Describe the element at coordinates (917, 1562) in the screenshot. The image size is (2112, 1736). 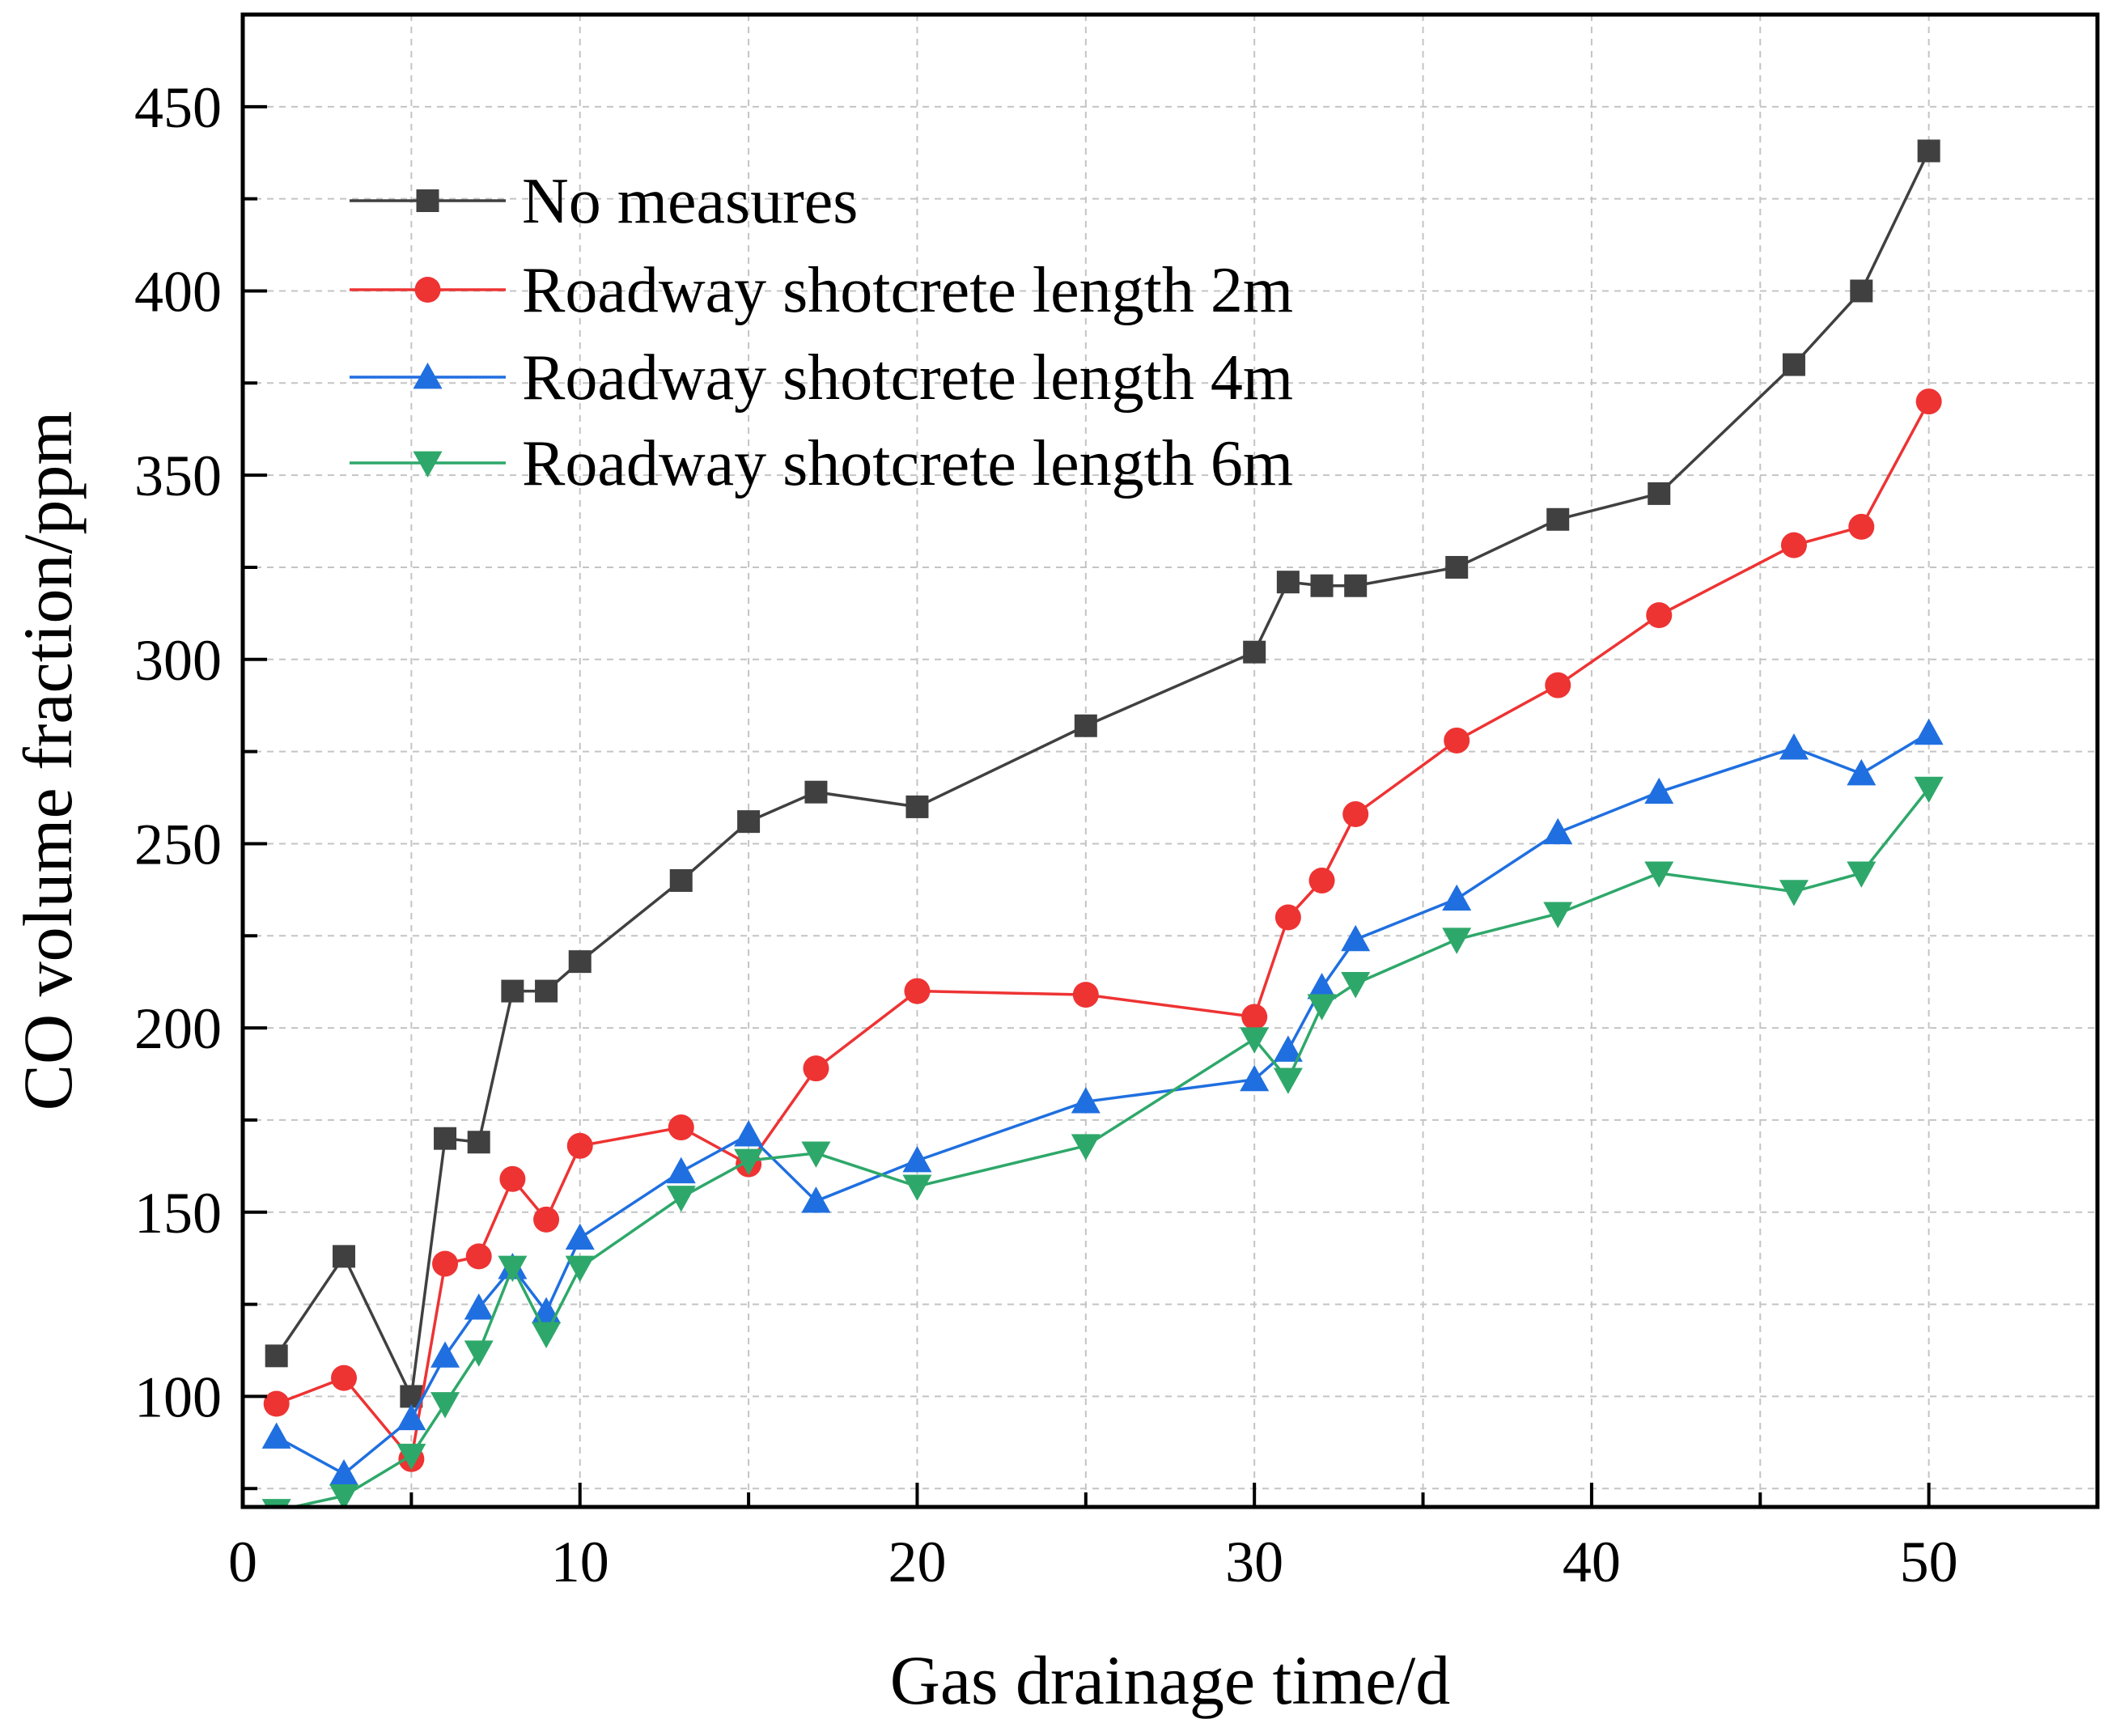
I see `x-tick-label: 20` at that location.